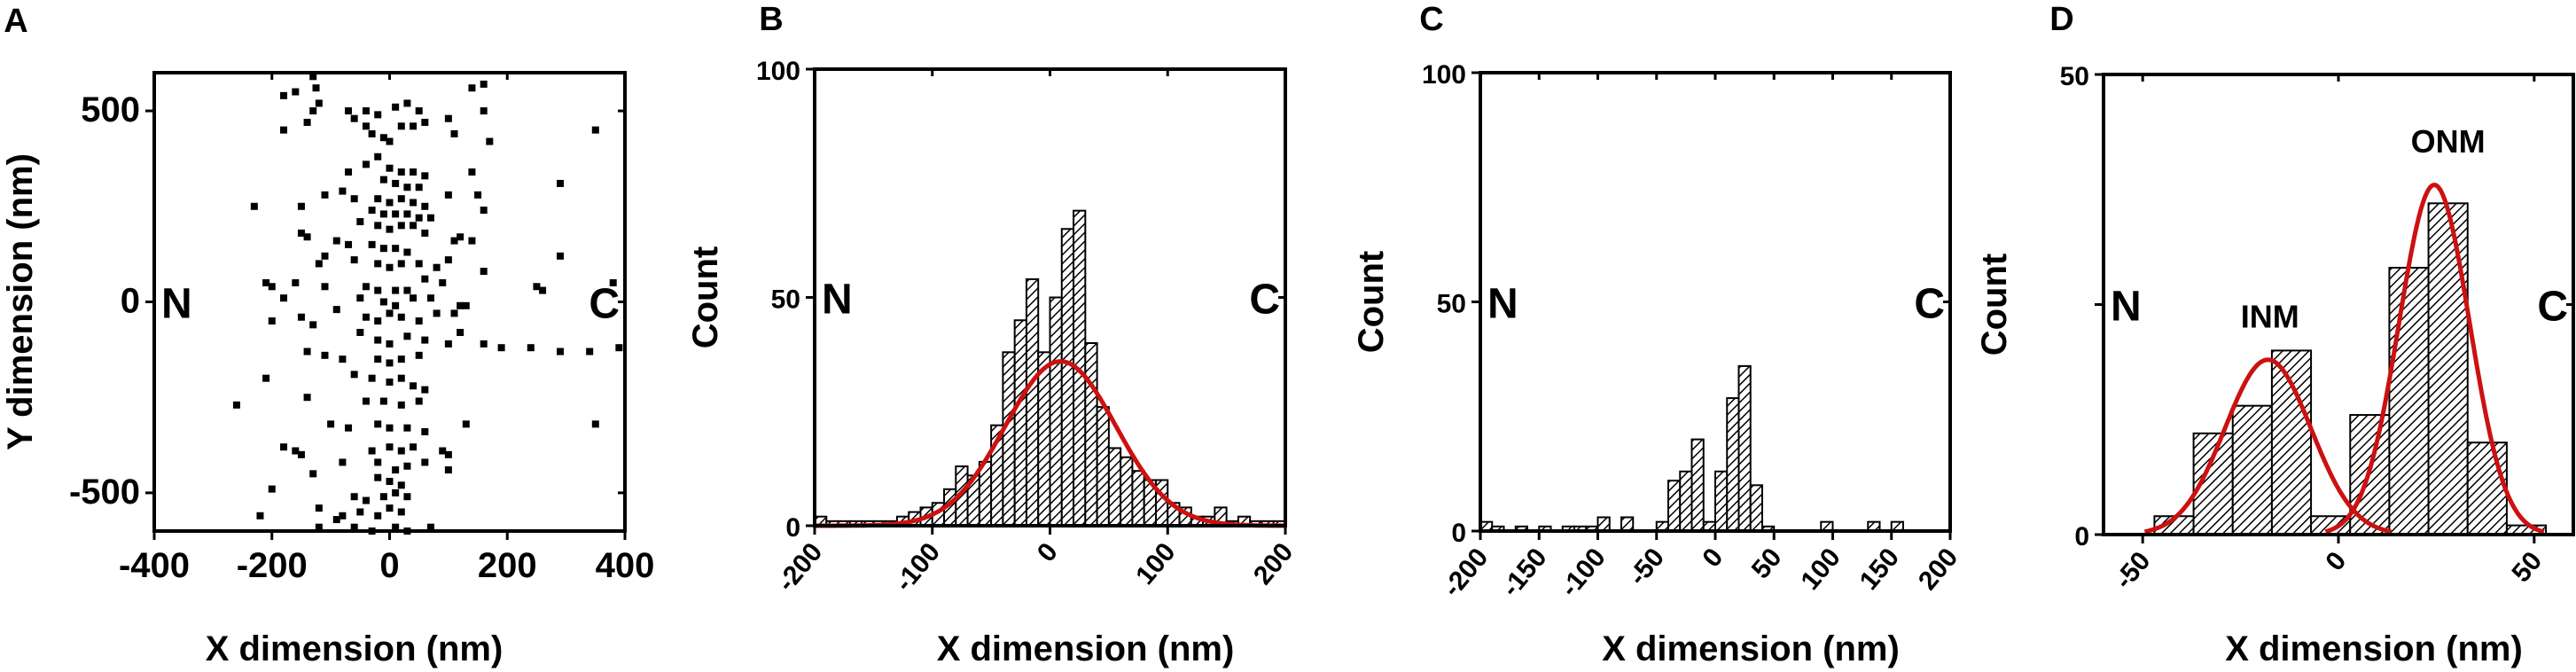  What do you see at coordinates (2552, 307) in the screenshot?
I see `c-terminus-label: C` at bounding box center [2552, 307].